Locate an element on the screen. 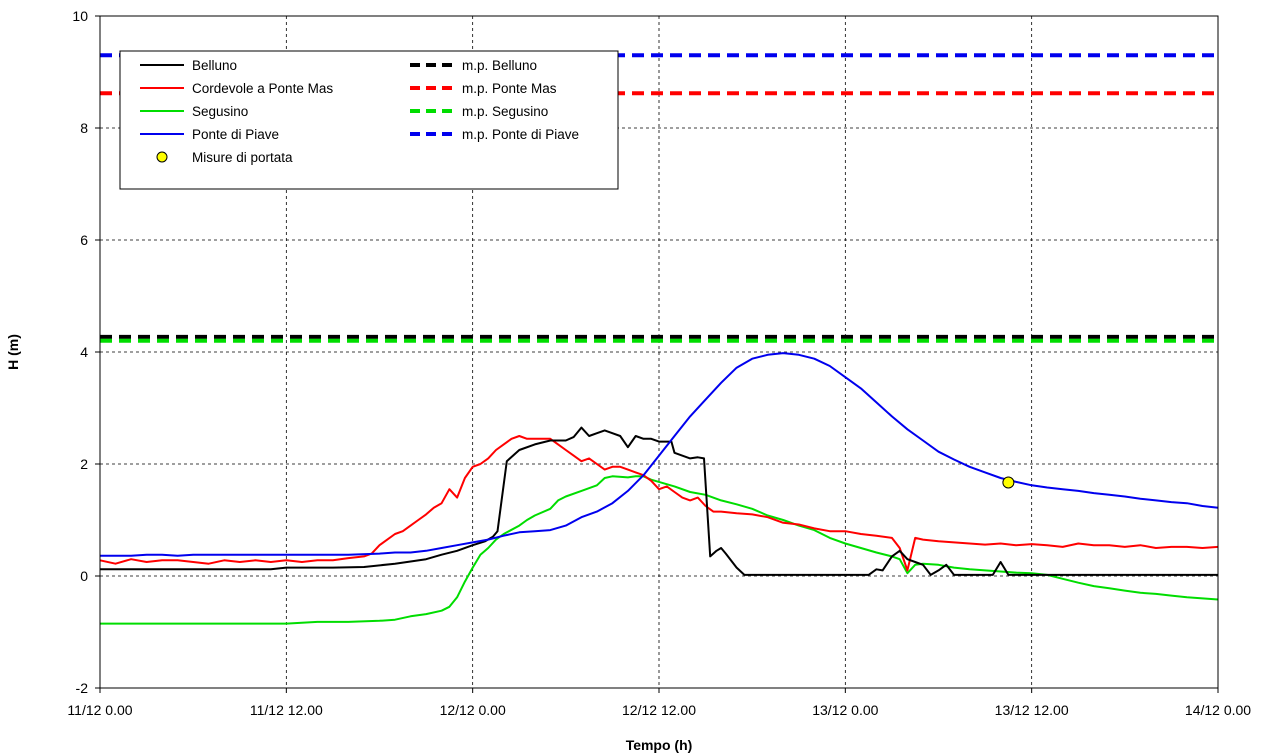 This screenshot has height=756, width=1262. x-tick-label: 11/12 12.00 is located at coordinates (286, 710).